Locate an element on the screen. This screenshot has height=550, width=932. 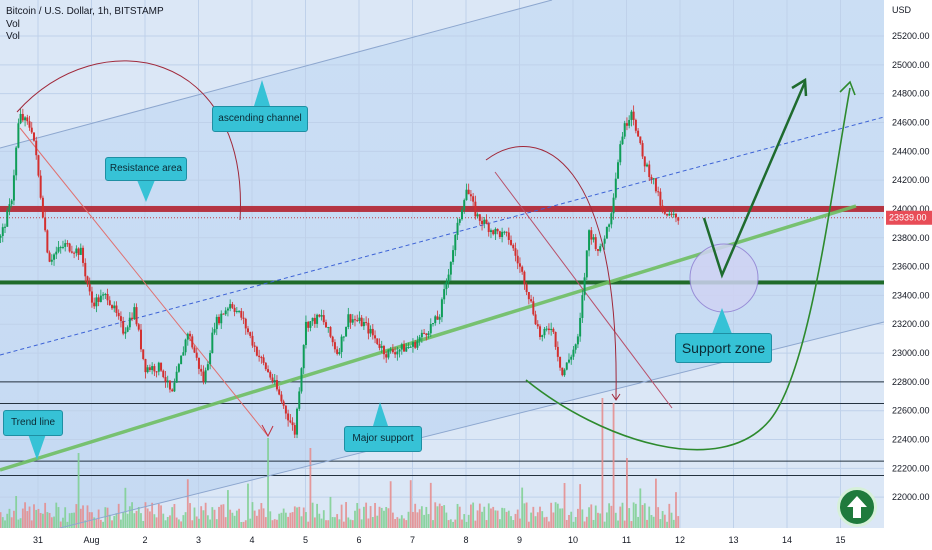
price-tick-label: 23800.00 is located at coordinates (911, 238).